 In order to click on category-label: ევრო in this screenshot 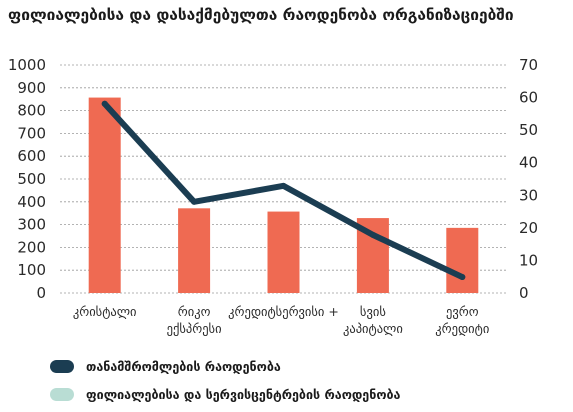, I will do `click(462, 311)`.